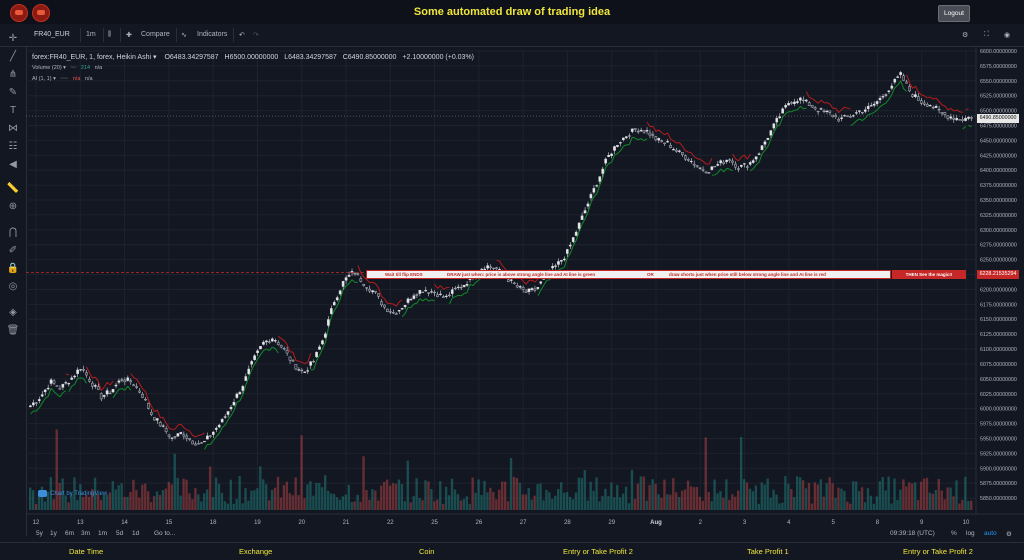 Image resolution: width=1024 pixels, height=560 pixels. I want to click on snapshot-camera-icon: ◉, so click(1007, 35).